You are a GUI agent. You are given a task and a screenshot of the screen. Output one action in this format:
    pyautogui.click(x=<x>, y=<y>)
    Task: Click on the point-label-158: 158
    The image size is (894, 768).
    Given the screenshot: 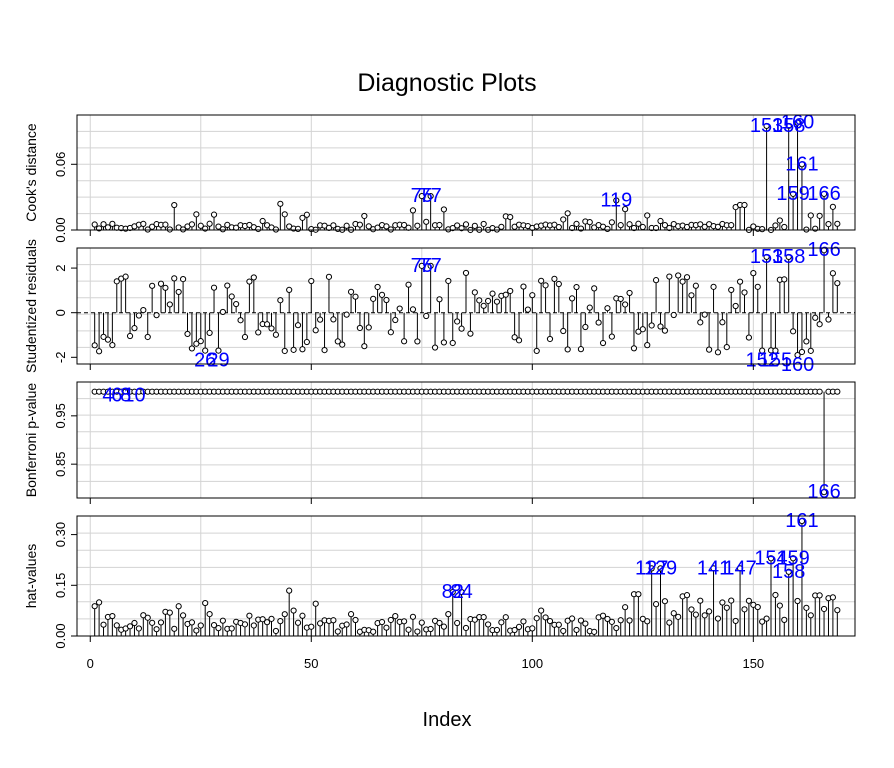 What is the action you would take?
    pyautogui.click(x=788, y=126)
    